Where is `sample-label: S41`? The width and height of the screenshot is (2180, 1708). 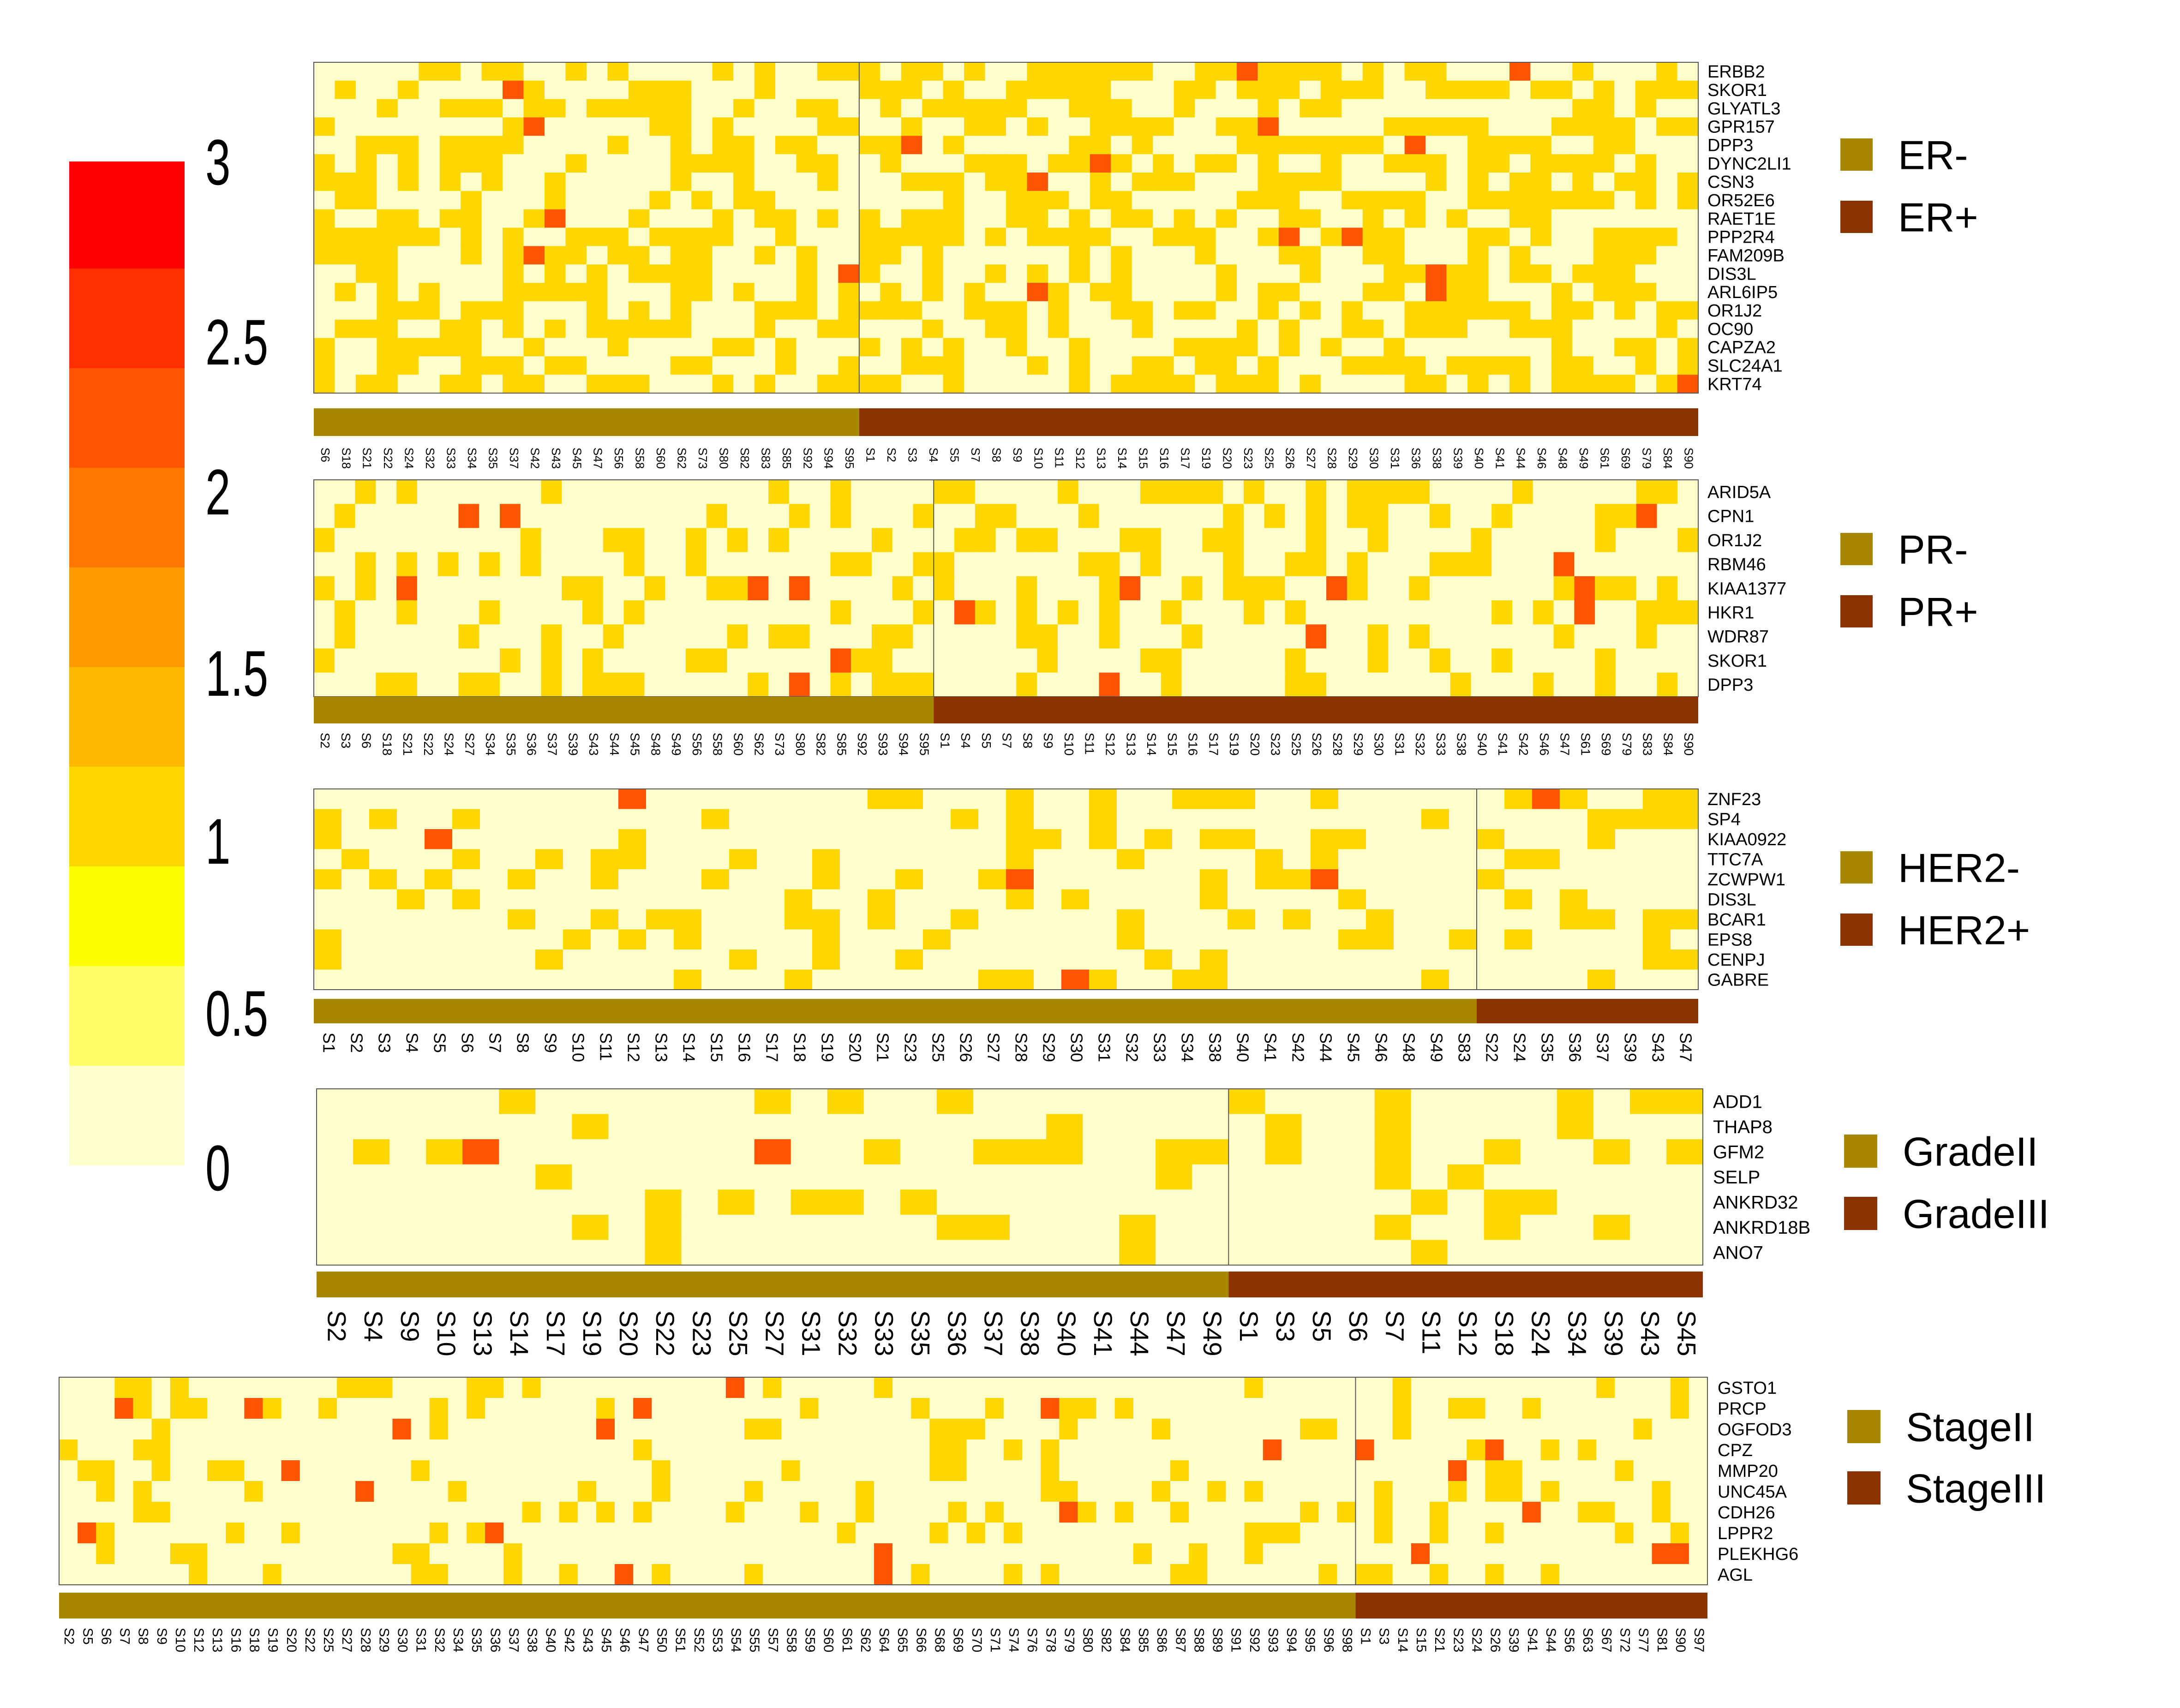
sample-label: S41 is located at coordinates (1503, 744).